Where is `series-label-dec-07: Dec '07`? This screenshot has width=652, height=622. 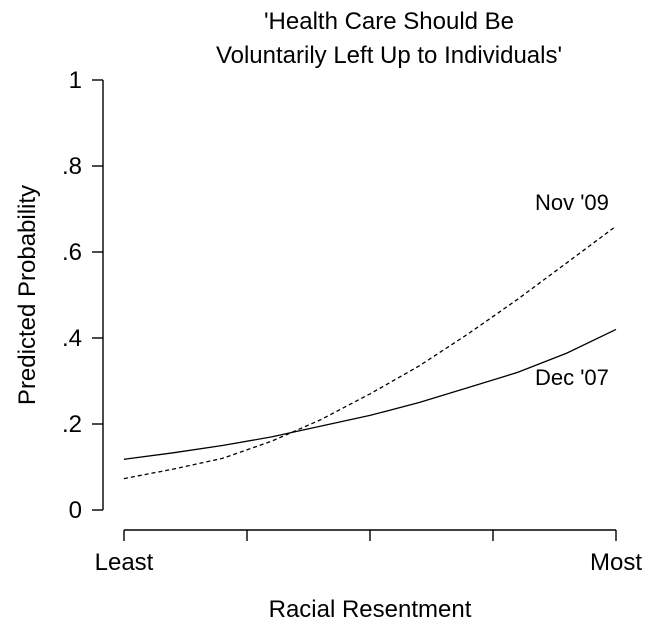 series-label-dec-07: Dec '07 is located at coordinates (572, 377).